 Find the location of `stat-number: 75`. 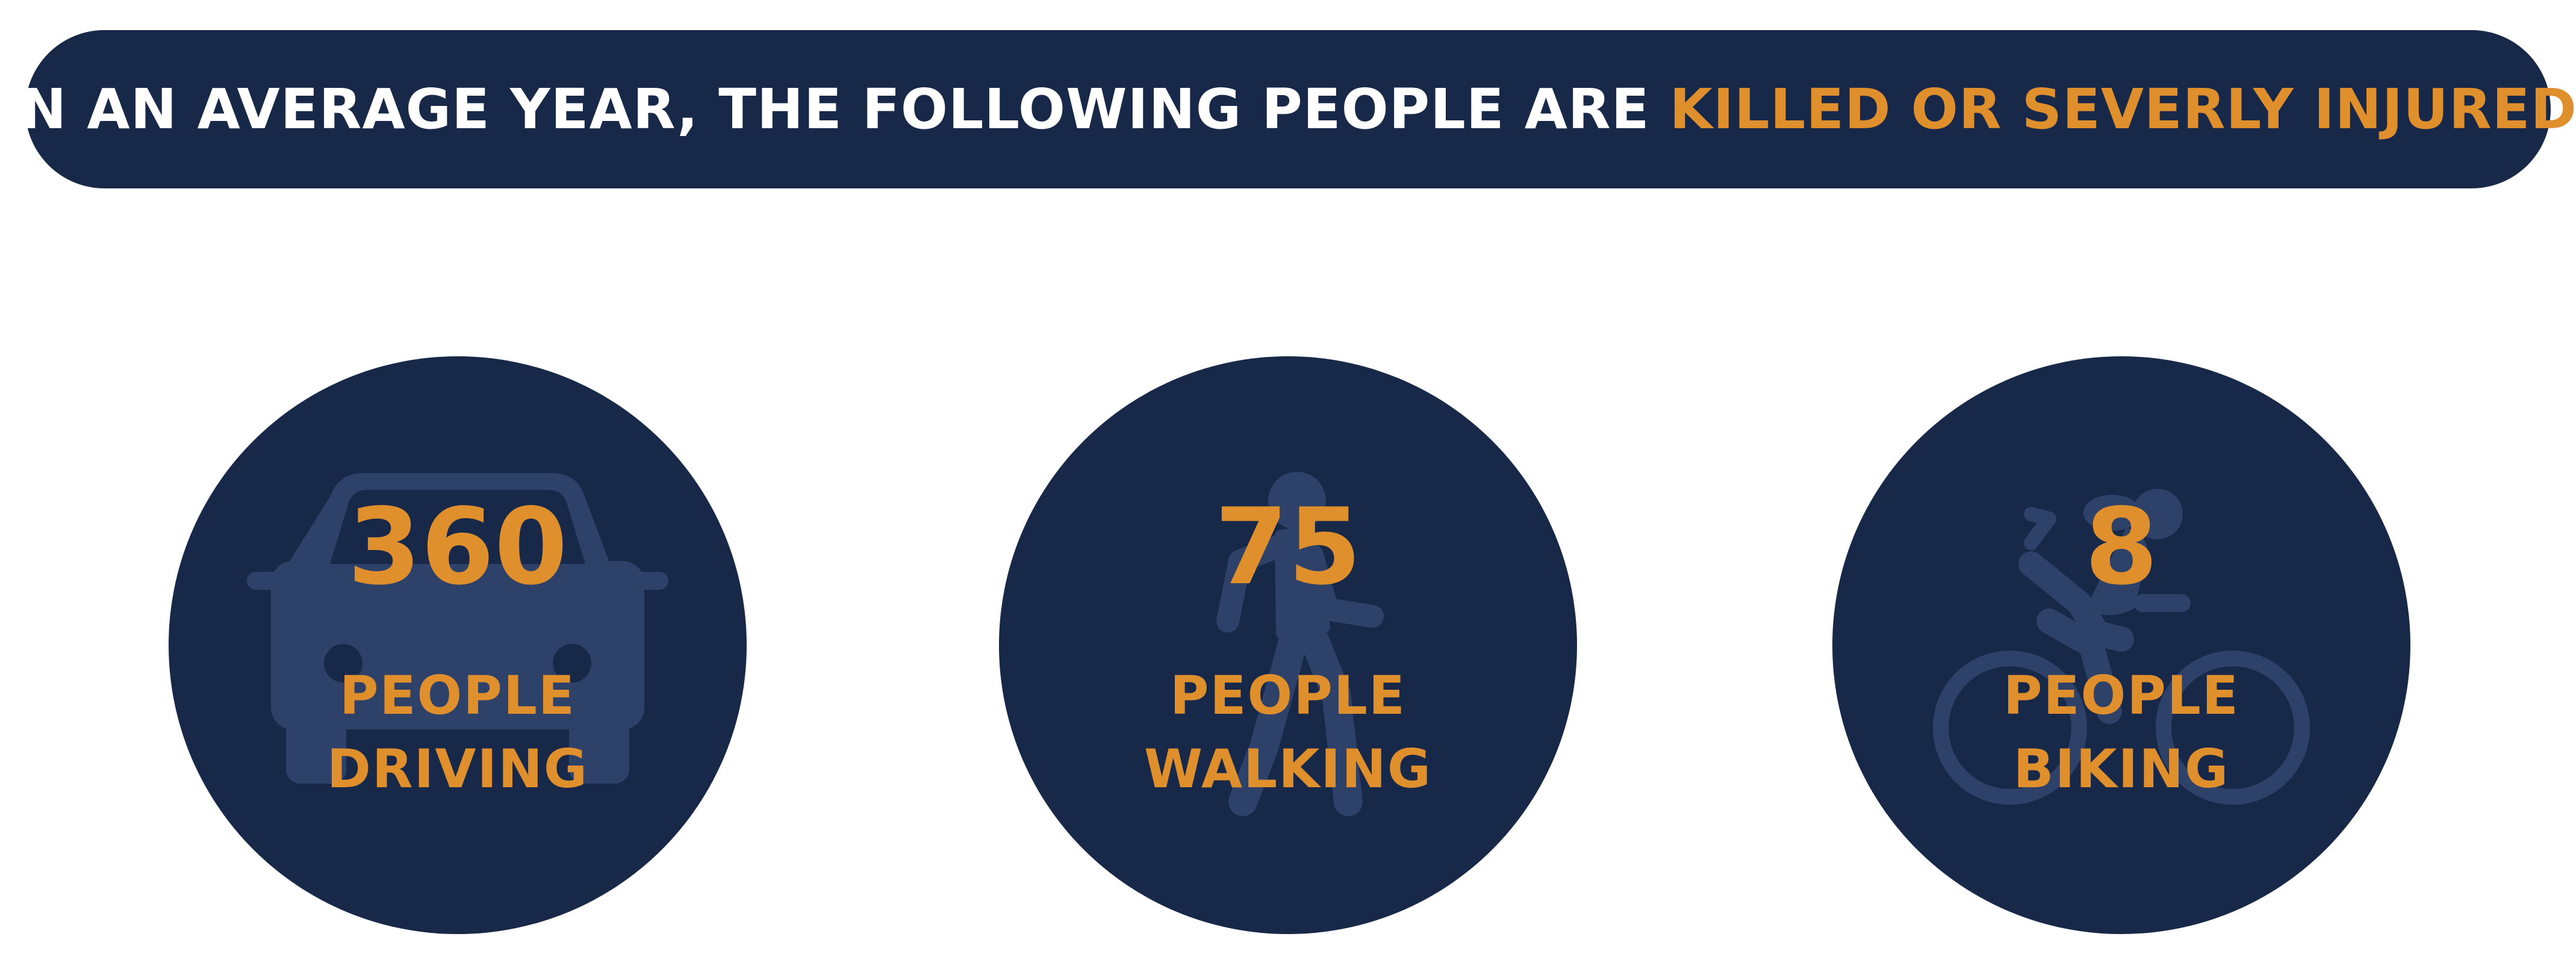

stat-number: 75 is located at coordinates (1288, 547).